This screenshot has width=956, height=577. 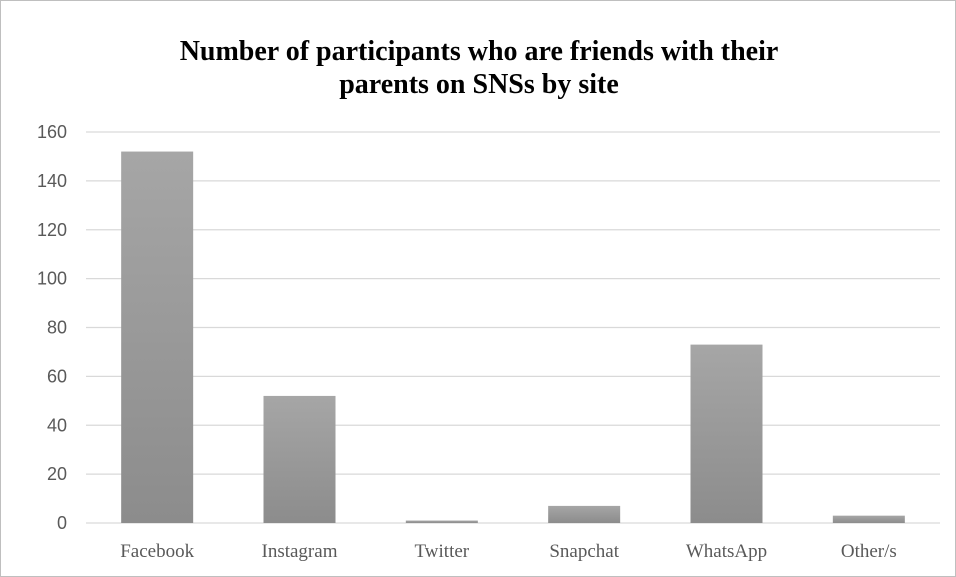 What do you see at coordinates (300, 551) in the screenshot?
I see `x-tick-label: Instagram` at bounding box center [300, 551].